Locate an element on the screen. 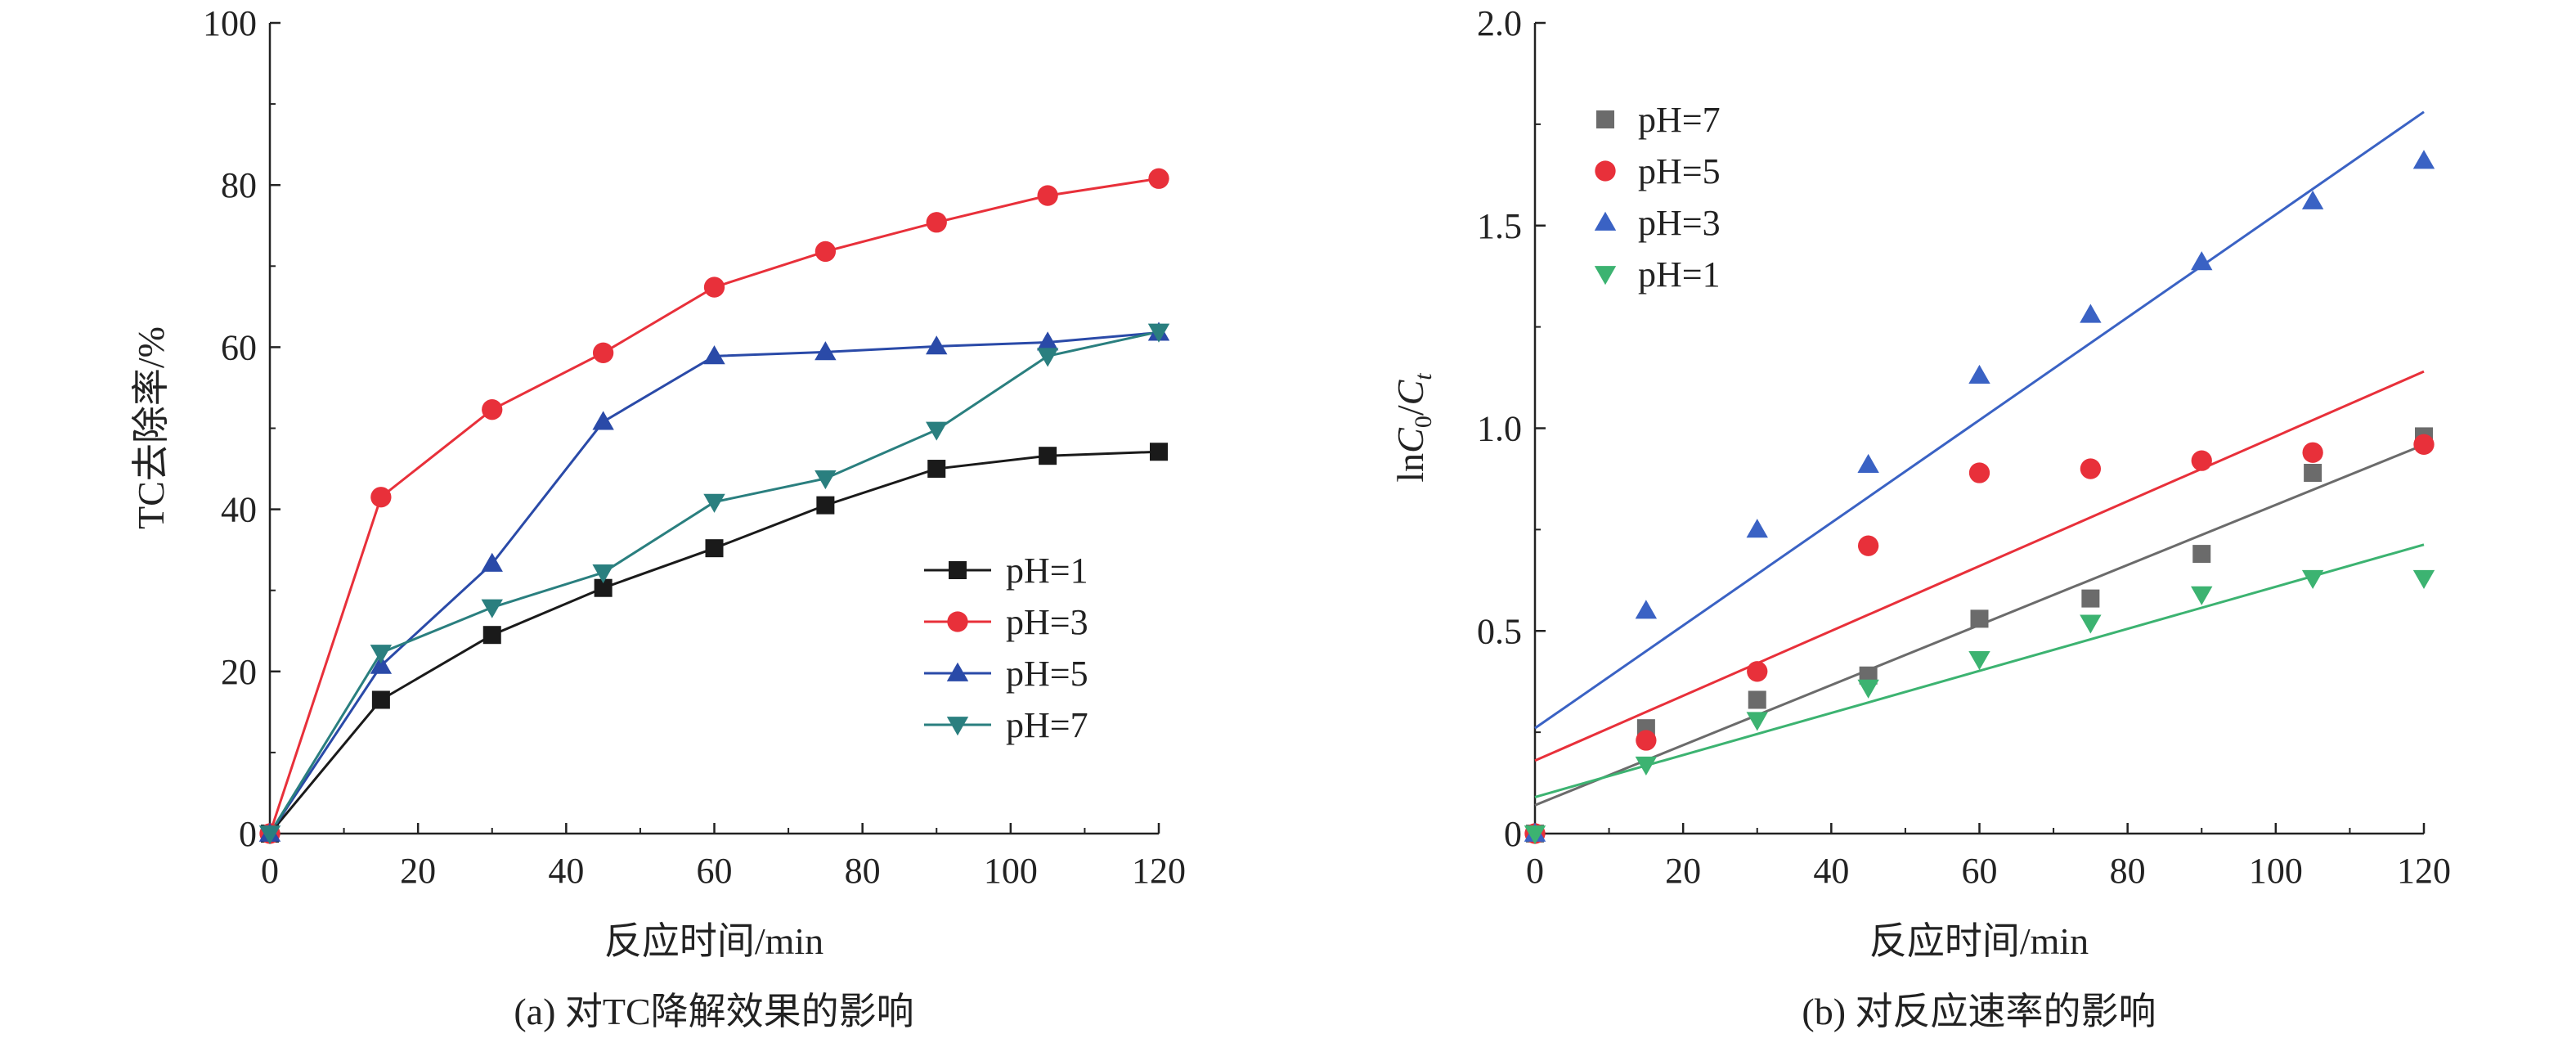  panel-b-x-ticks: 0 20 40 60 80 100 120 is located at coordinates (1989, 857).